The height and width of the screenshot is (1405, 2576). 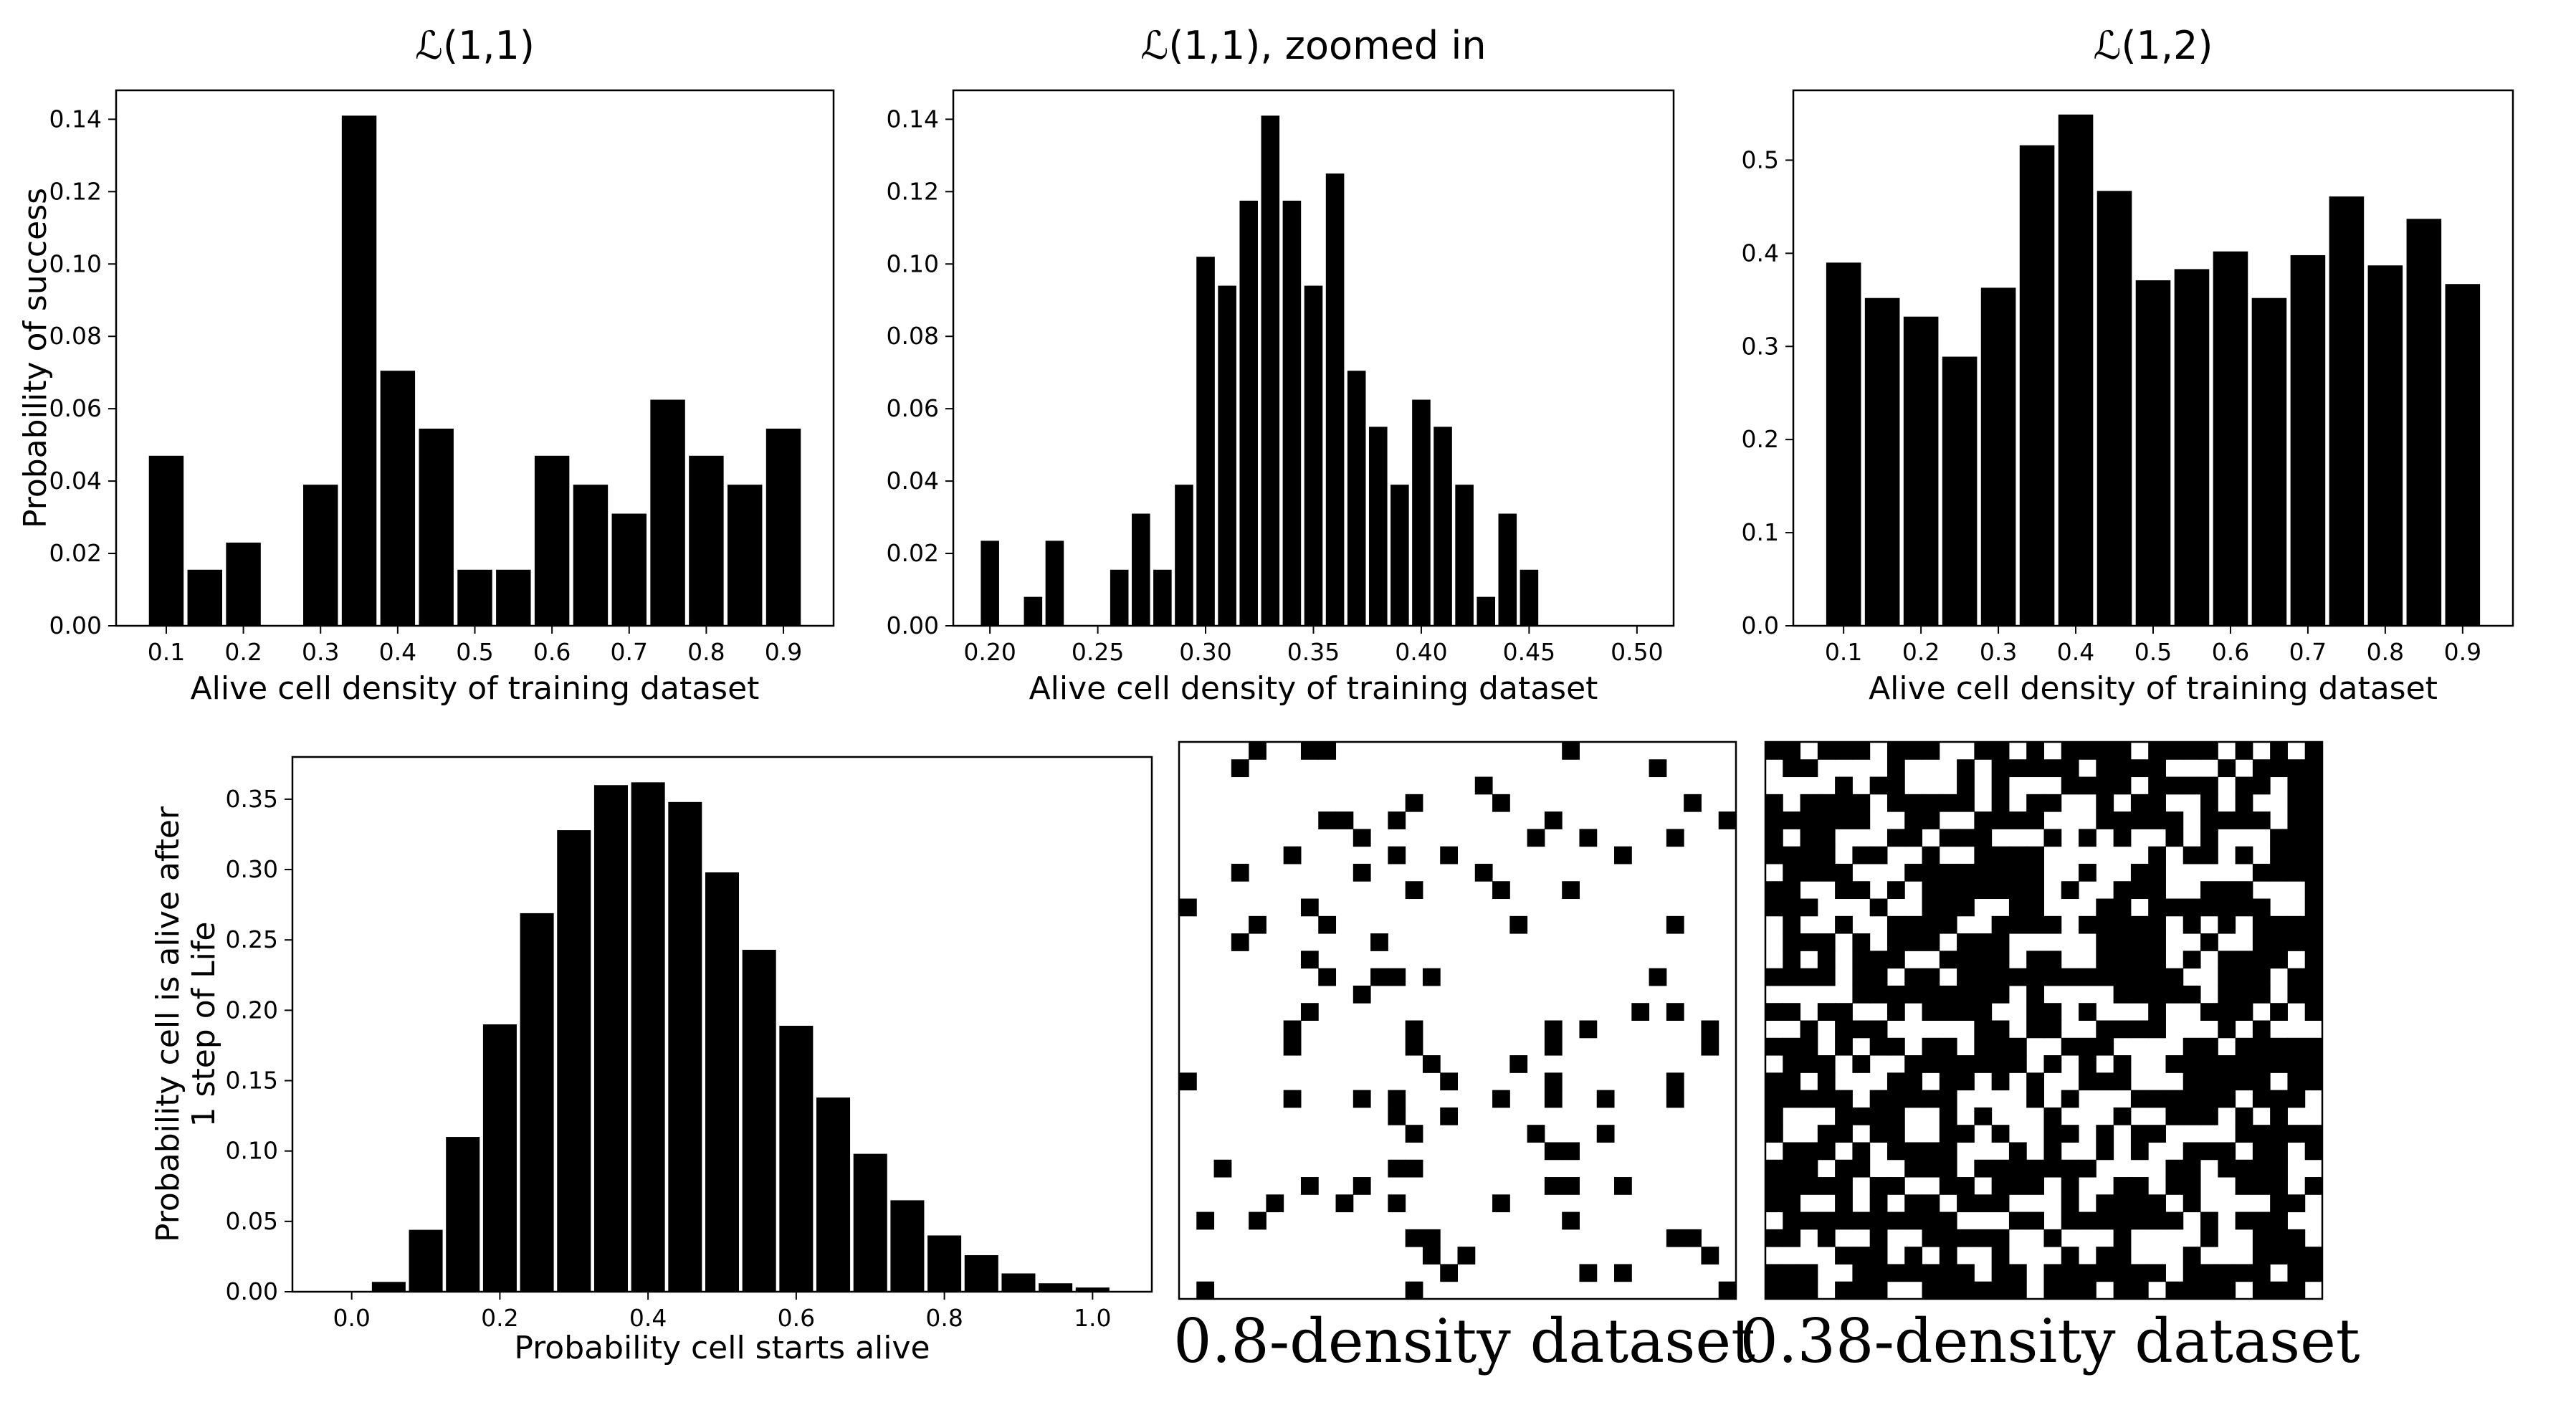 I want to click on y-tick-label: 0.25, so click(x=252, y=939).